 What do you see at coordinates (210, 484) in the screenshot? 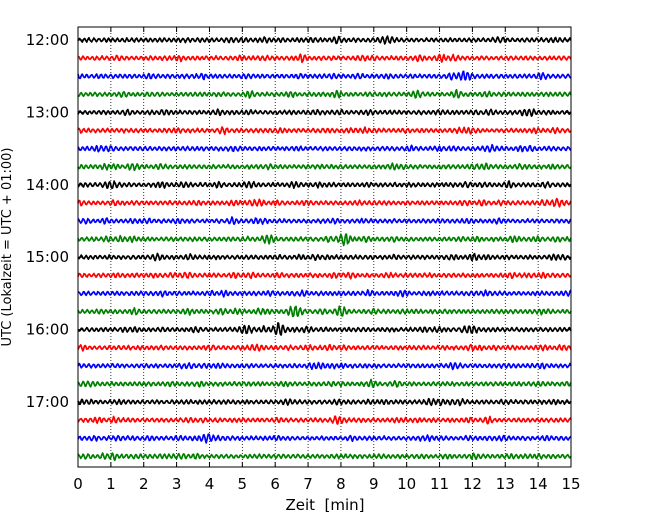
I see `x-tick-label: 4` at bounding box center [210, 484].